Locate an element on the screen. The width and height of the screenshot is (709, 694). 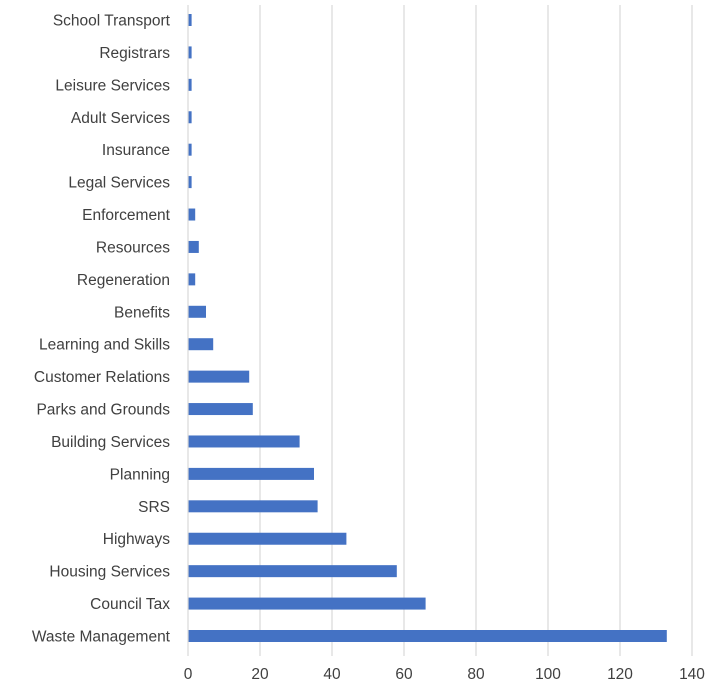
category-label-regeneration: Regeneration is located at coordinates (123, 280).